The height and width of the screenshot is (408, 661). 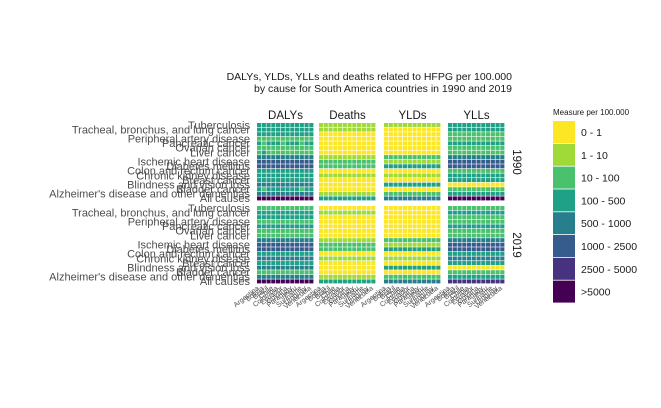 What do you see at coordinates (189, 223) in the screenshot?
I see `cause-label: Peripheral artery disease` at bounding box center [189, 223].